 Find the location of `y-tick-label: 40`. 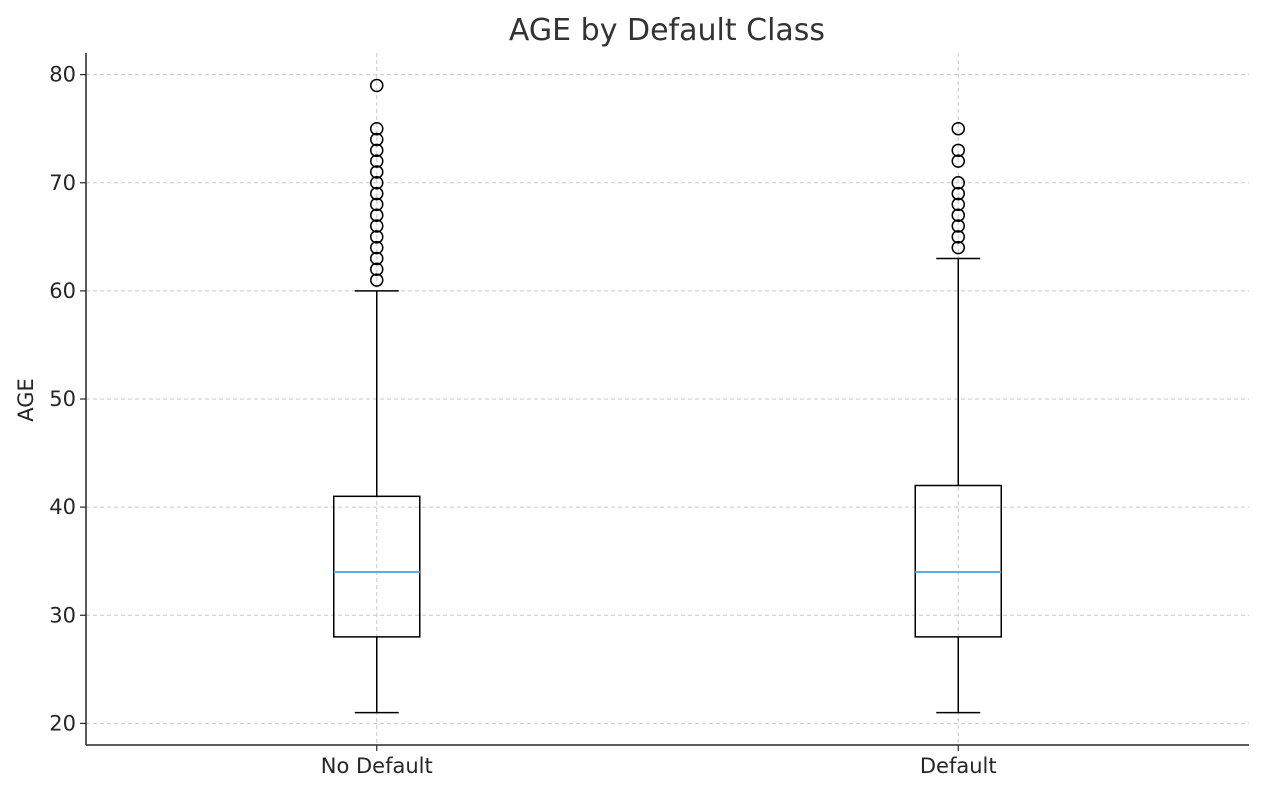

y-tick-label: 40 is located at coordinates (62, 507).